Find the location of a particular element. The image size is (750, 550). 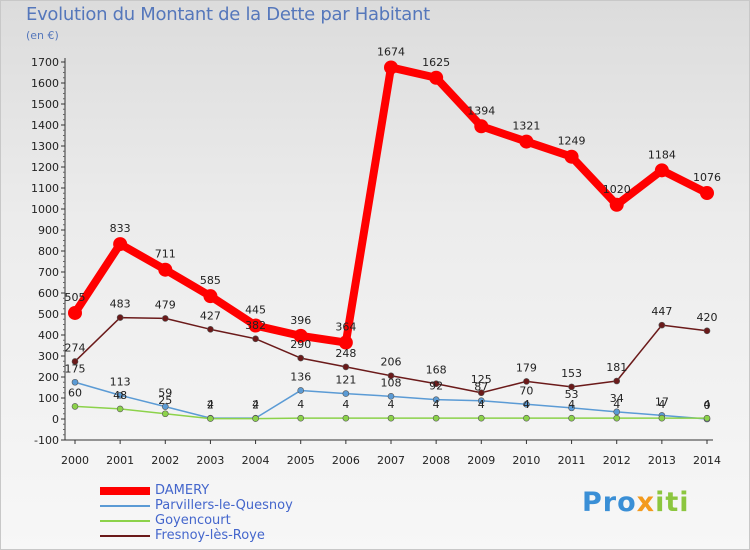

data-label: 1394 is located at coordinates (481, 110).